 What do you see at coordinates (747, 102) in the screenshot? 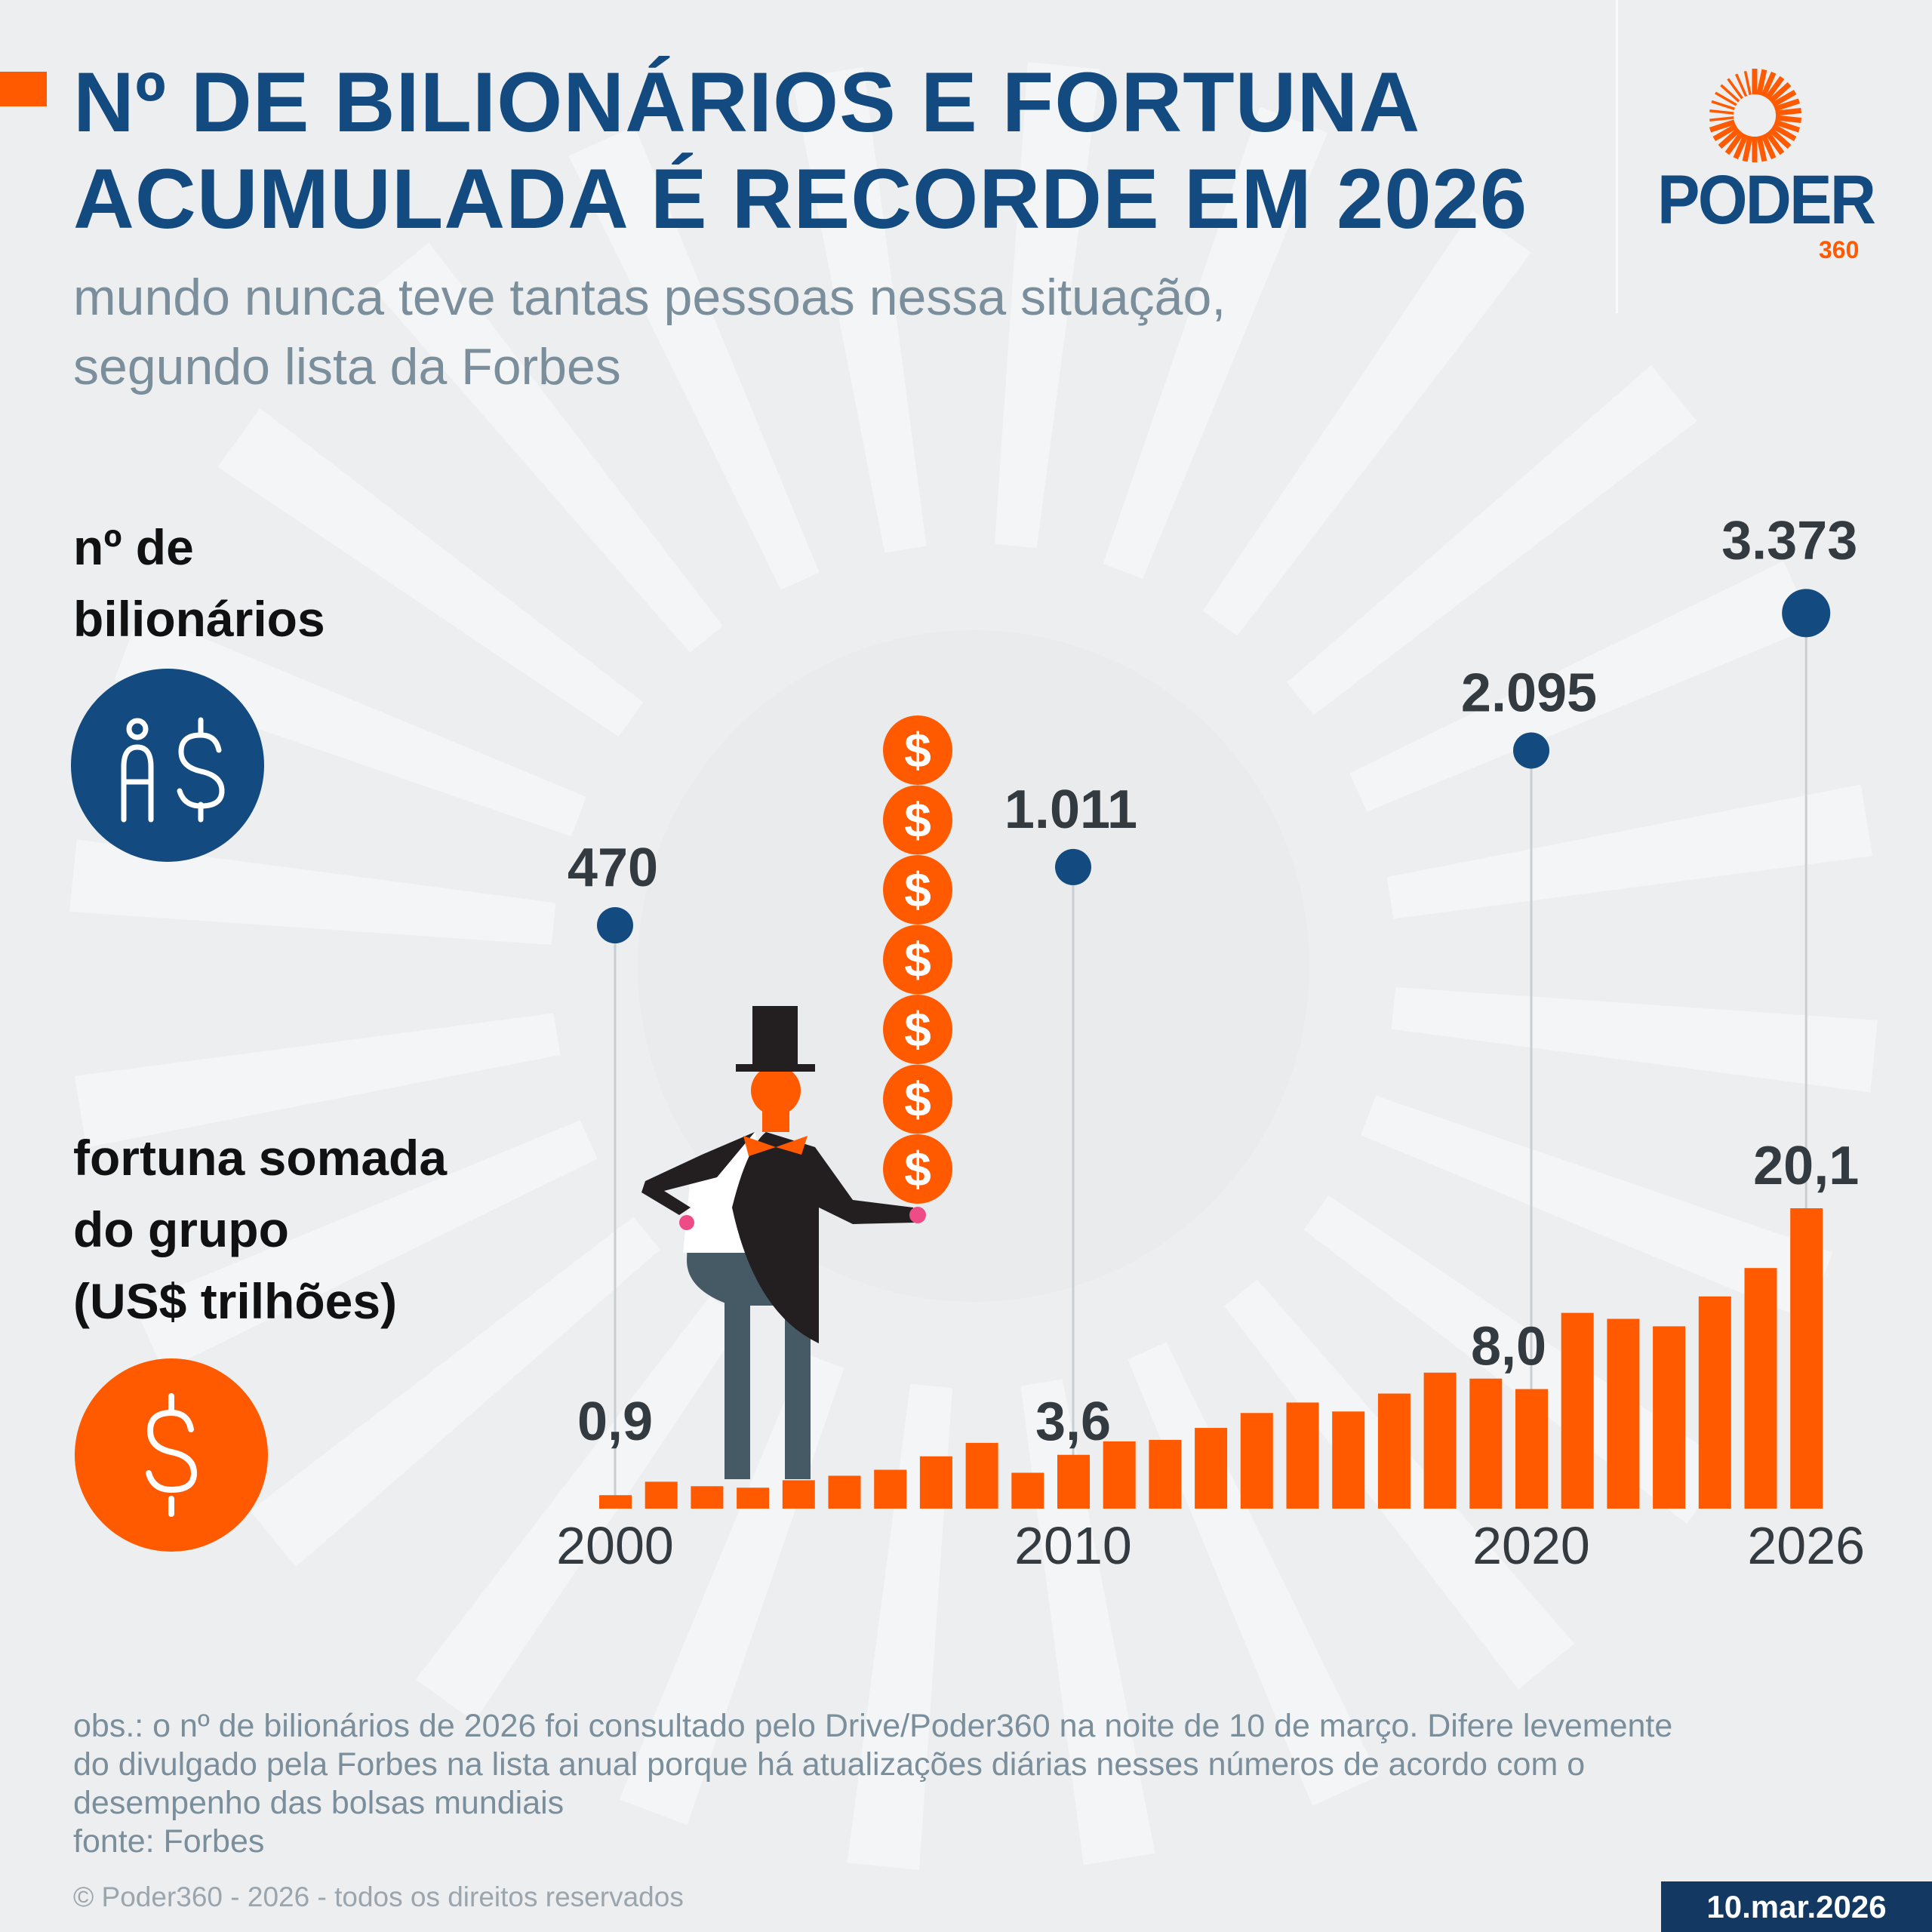
I see `title-line-1: Nº DE BILIONÁRIOS E FORTUNA` at bounding box center [747, 102].